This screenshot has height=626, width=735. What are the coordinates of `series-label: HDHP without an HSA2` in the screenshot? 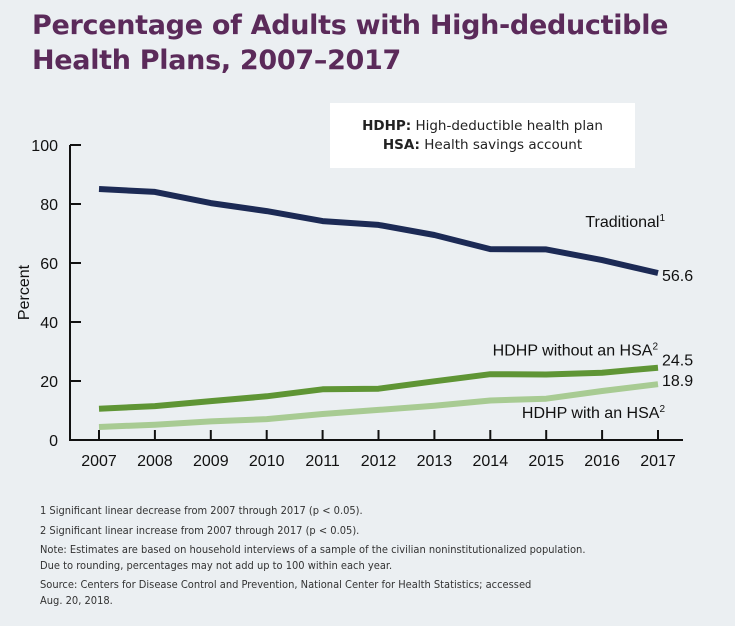 It's located at (576, 351).